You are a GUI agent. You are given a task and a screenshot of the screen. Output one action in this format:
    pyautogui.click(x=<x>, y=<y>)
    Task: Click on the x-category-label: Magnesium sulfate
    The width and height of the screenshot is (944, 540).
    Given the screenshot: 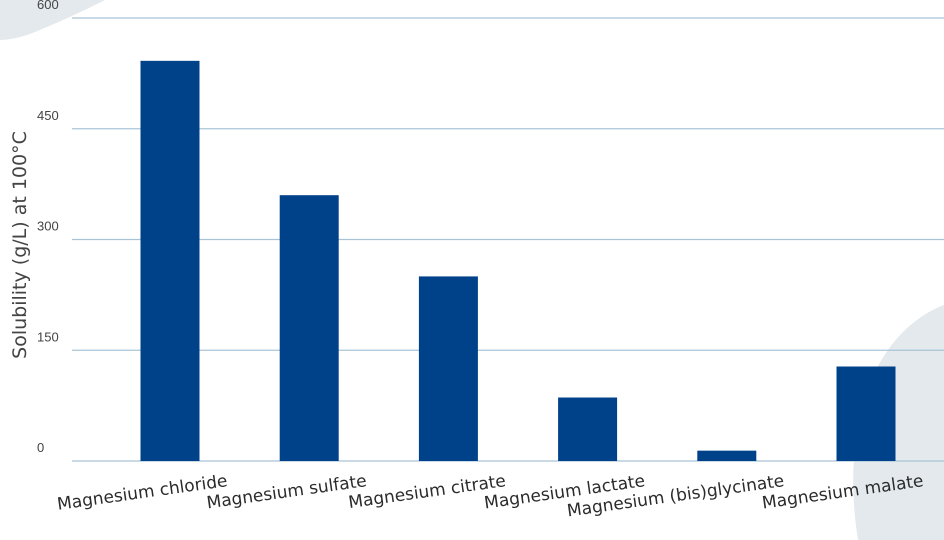 What is the action you would take?
    pyautogui.click(x=286, y=492)
    